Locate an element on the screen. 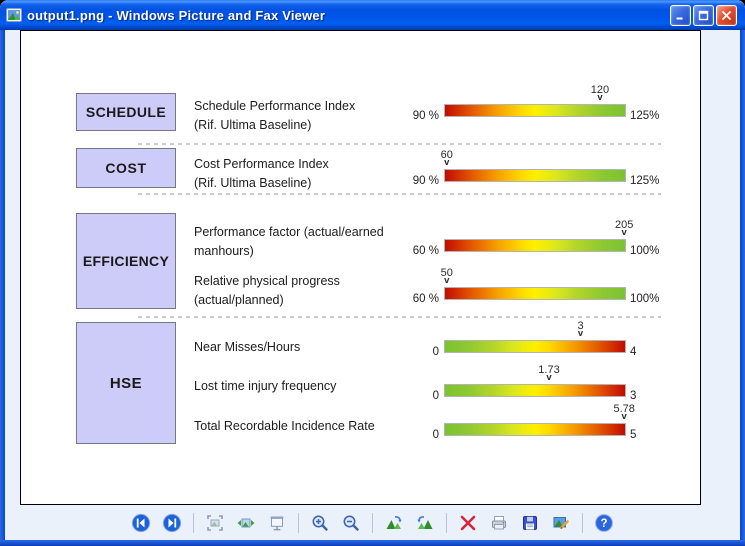  category-box-efficiency: EFFICIENCY is located at coordinates (126, 261).